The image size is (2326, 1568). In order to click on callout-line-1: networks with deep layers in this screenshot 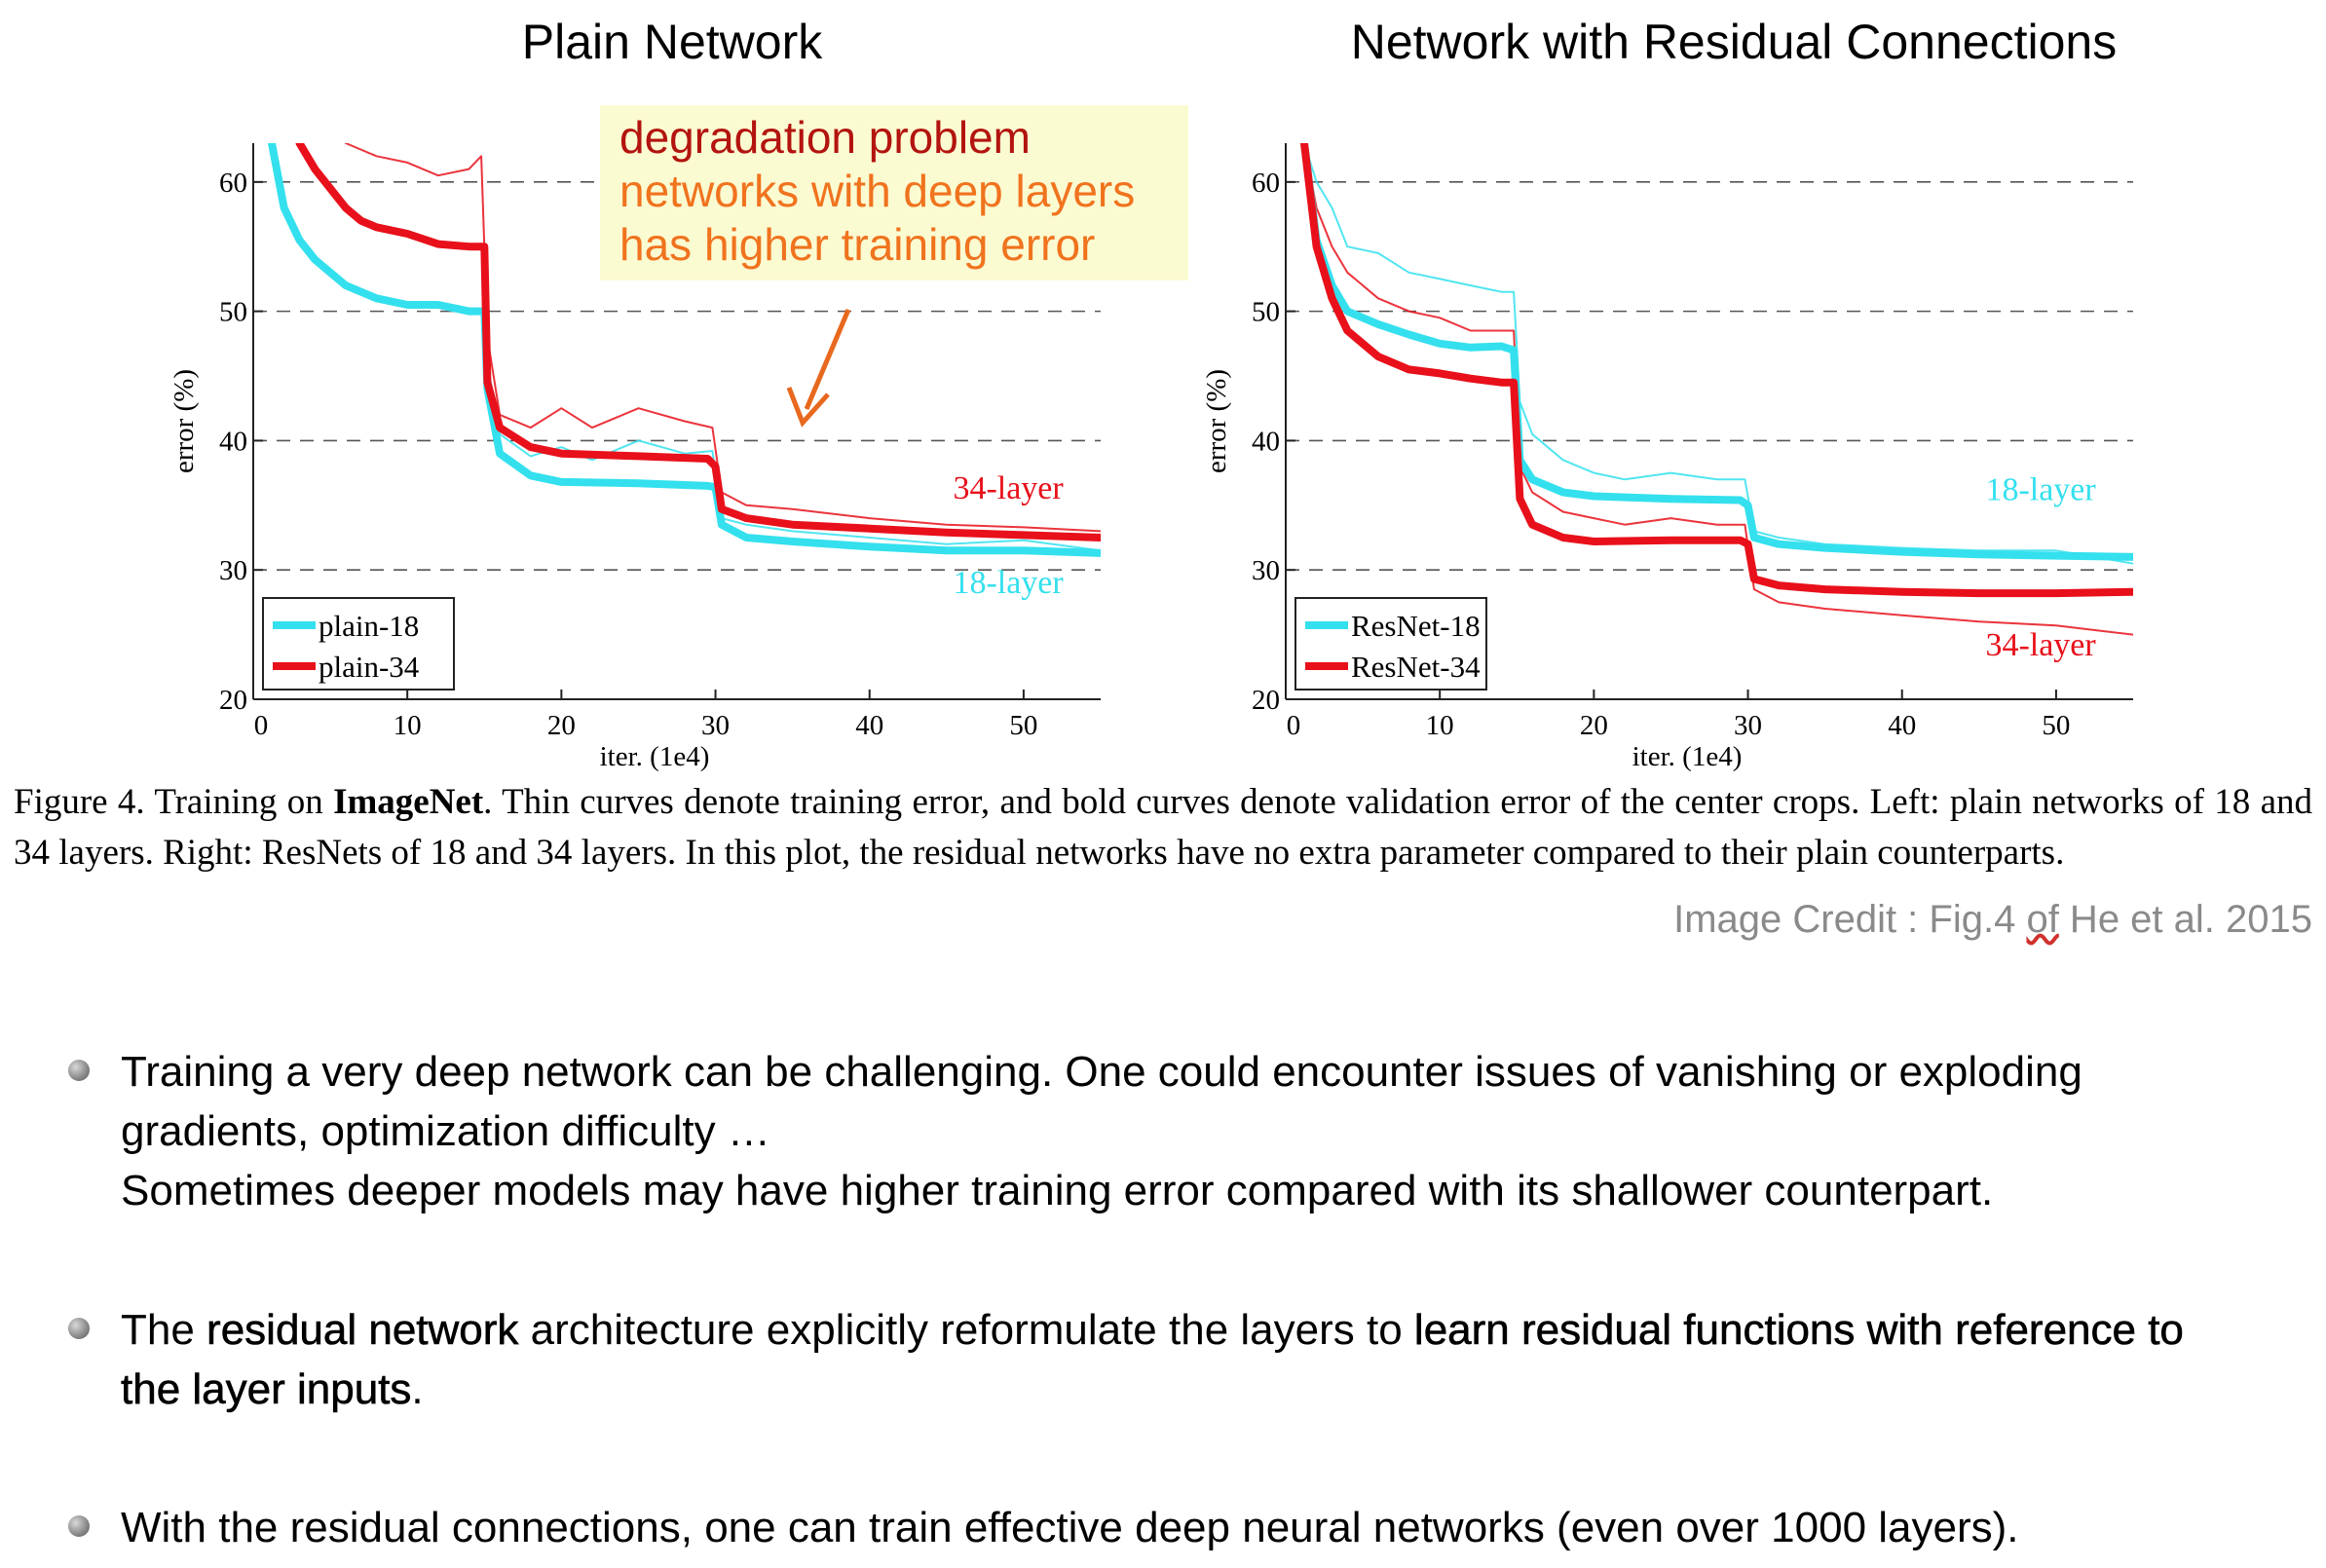, I will do `click(877, 191)`.